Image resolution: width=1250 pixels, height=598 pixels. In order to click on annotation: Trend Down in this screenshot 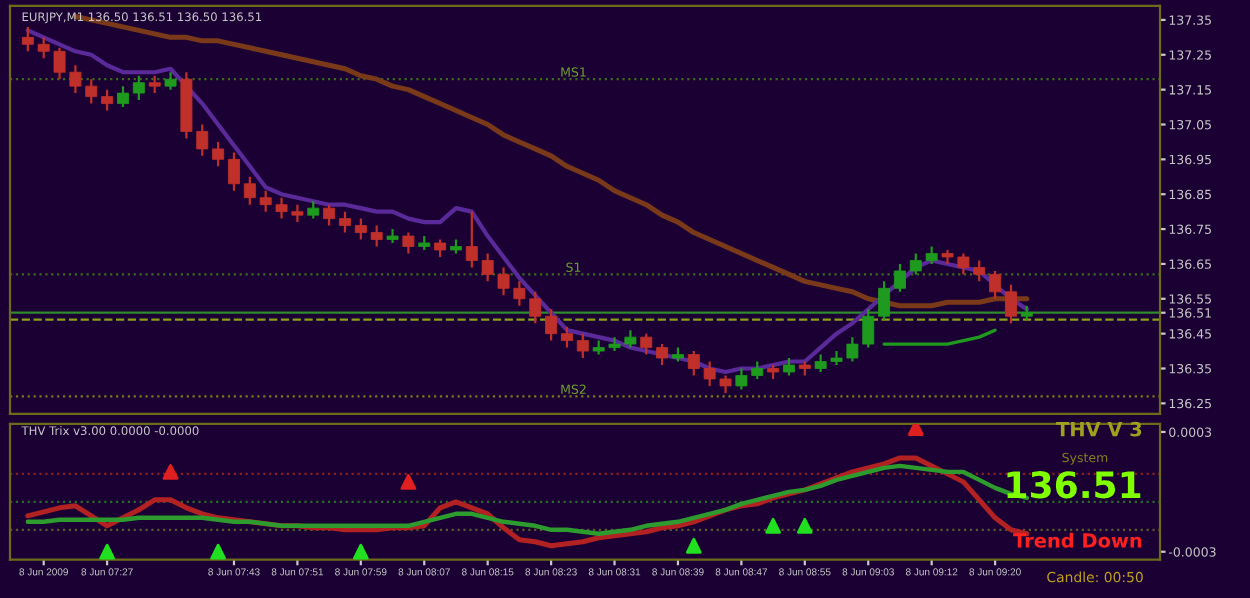, I will do `click(1077, 540)`.